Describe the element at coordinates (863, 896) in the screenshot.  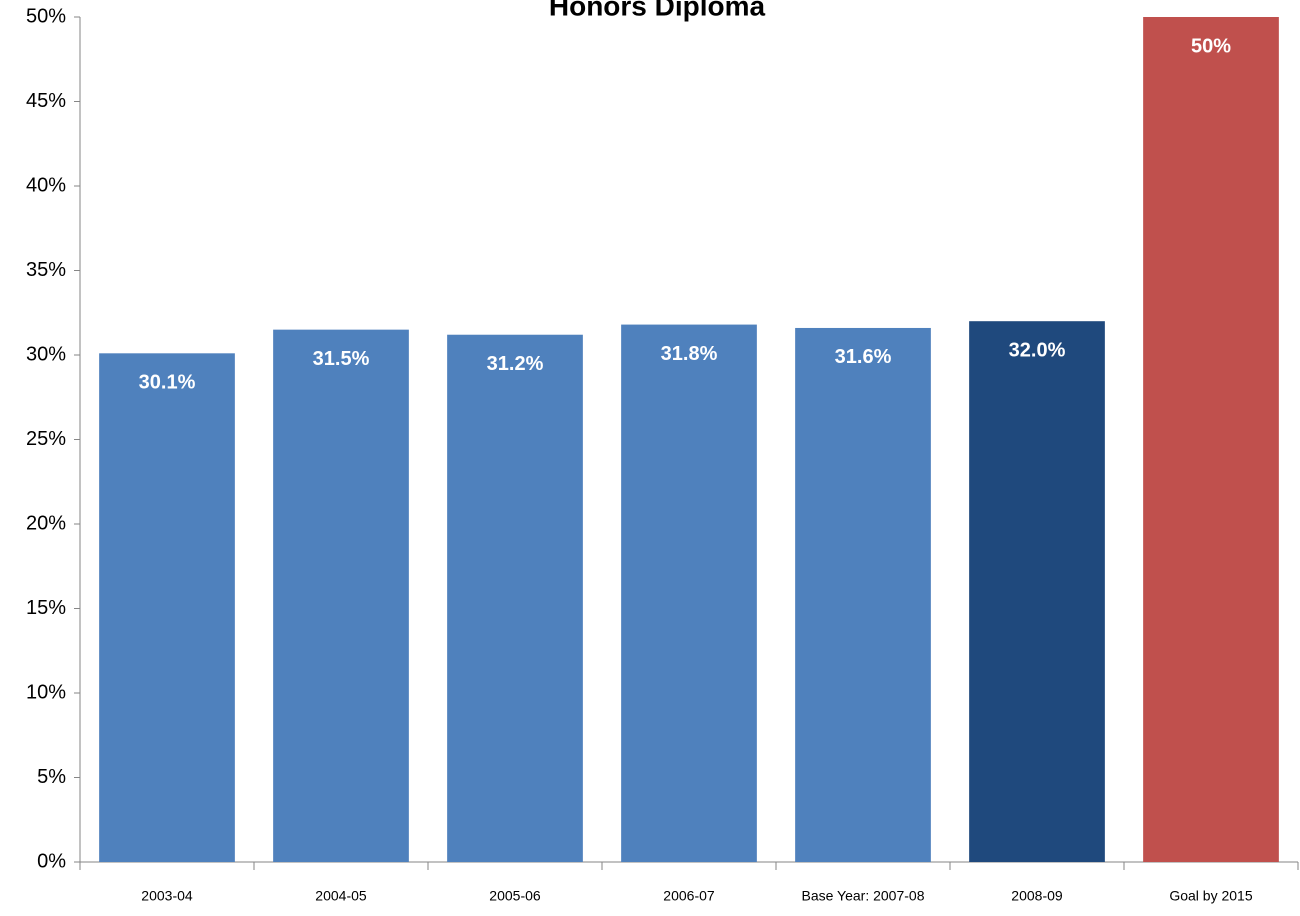
I see `x-tick-label: Base Year: 2007-08` at that location.